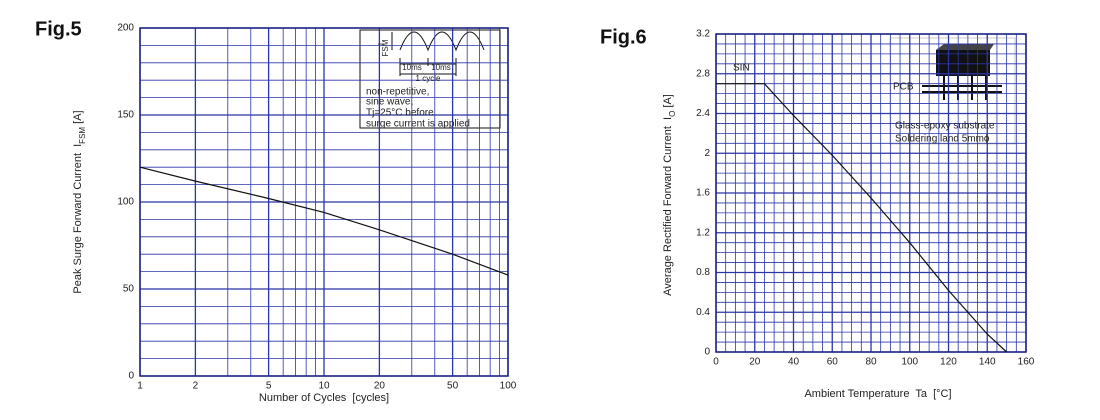 The width and height of the screenshot is (1100, 420). Describe the element at coordinates (78, 219) in the screenshot. I see `y-axis-label-part: Peak Surge Forward Current I` at that location.